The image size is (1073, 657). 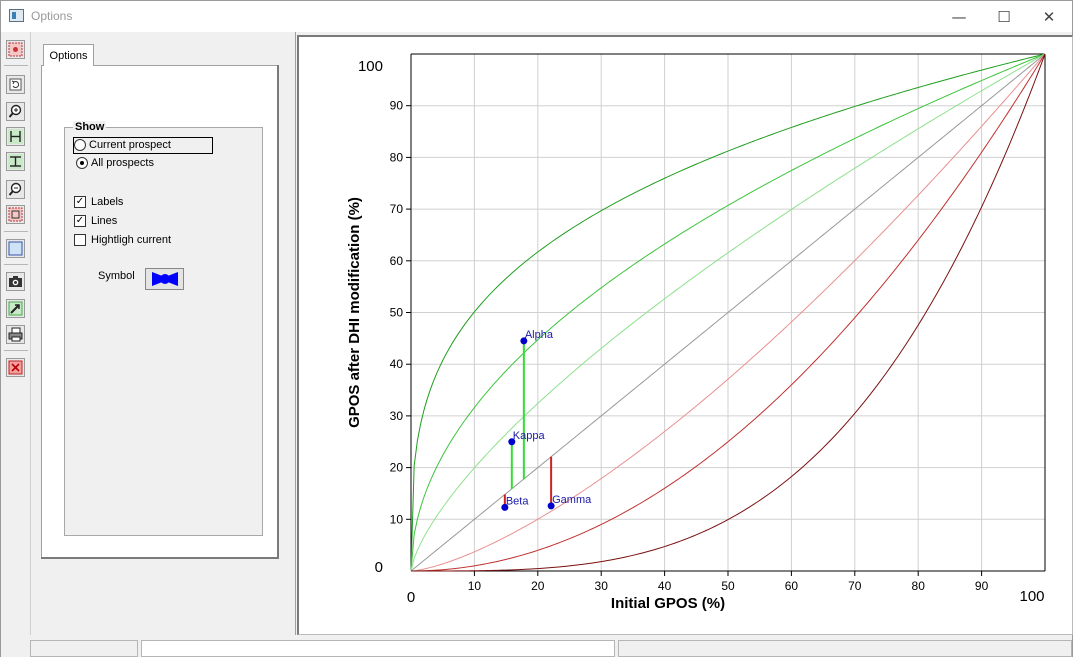 I want to click on fit-icon, so click(x=15, y=214).